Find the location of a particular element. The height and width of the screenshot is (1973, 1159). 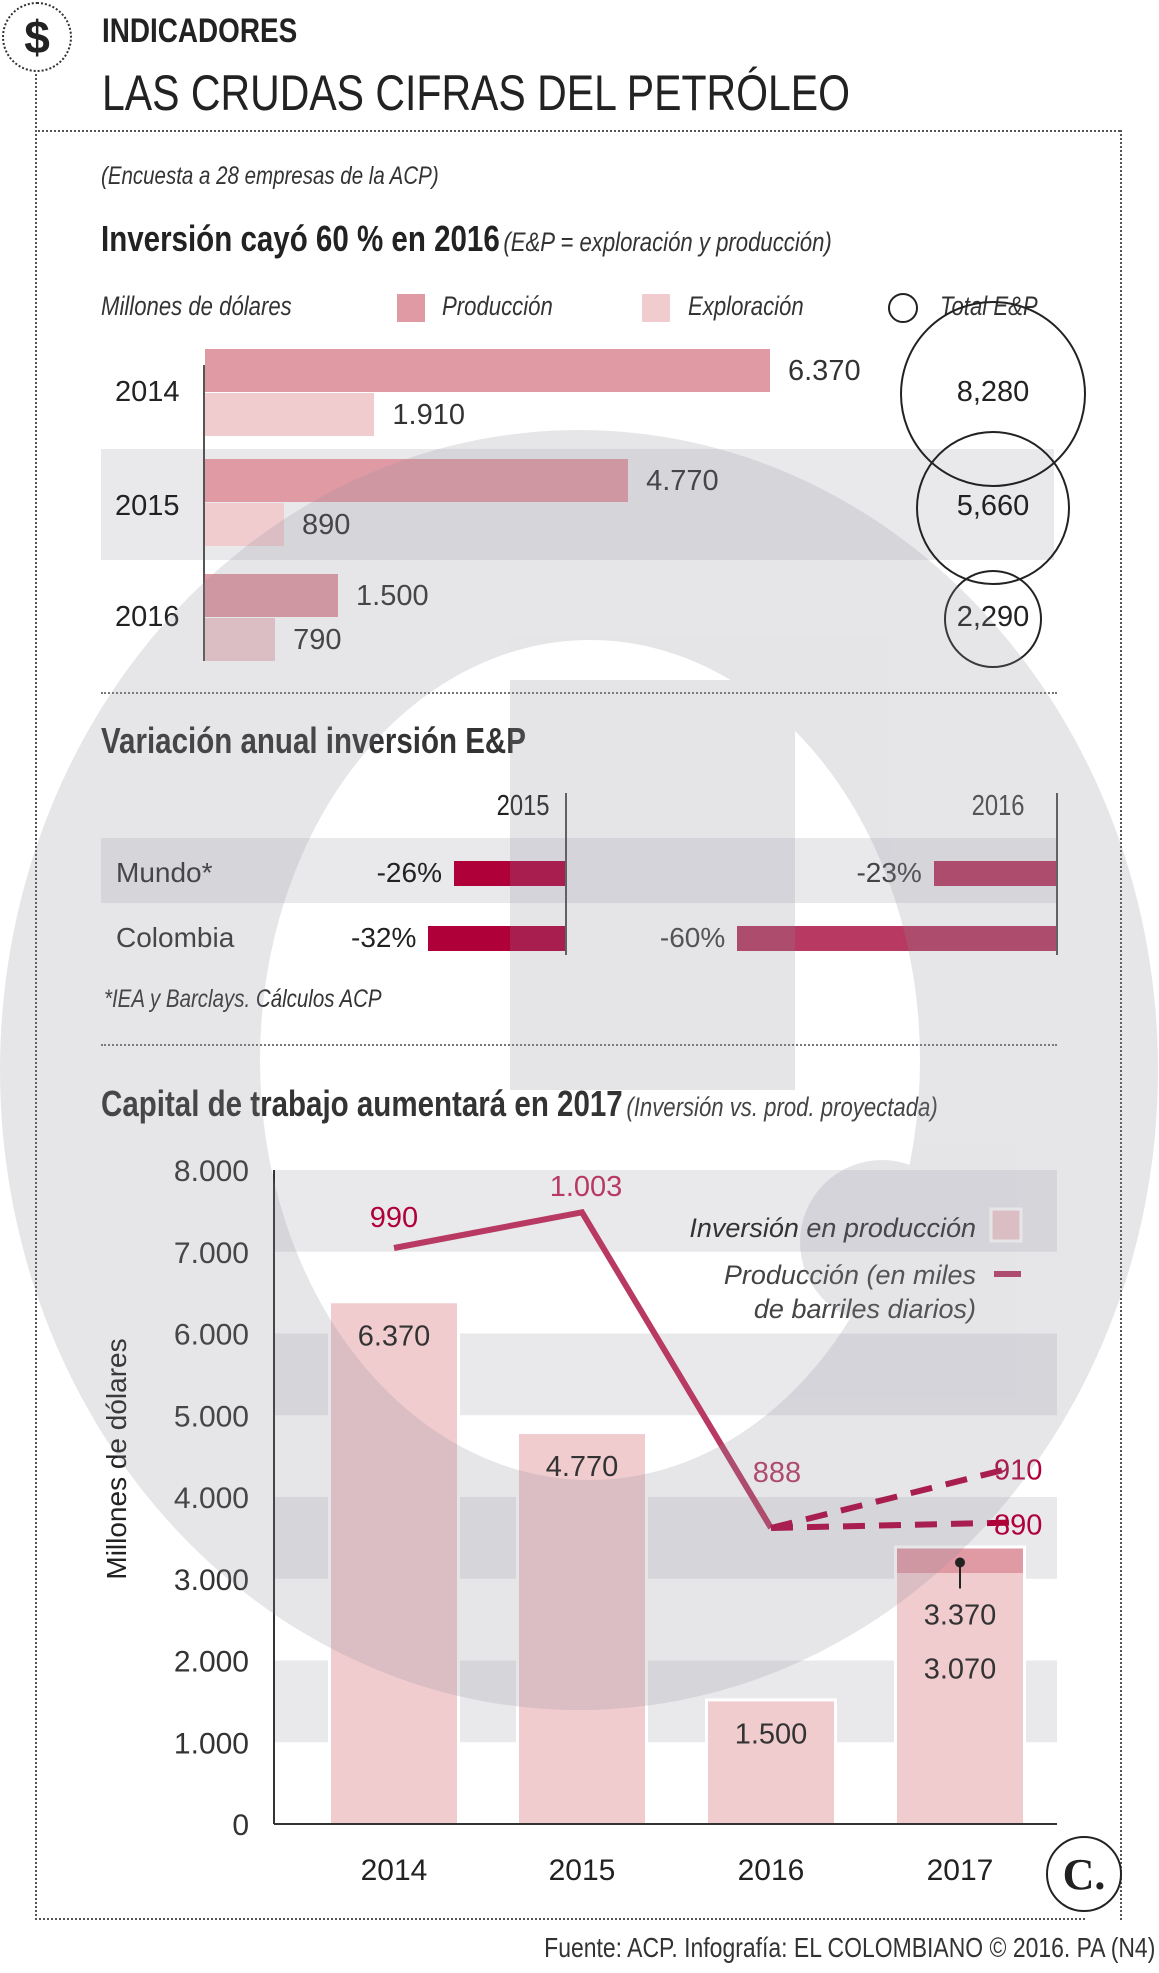

frame-left is located at coordinates (36, 995).